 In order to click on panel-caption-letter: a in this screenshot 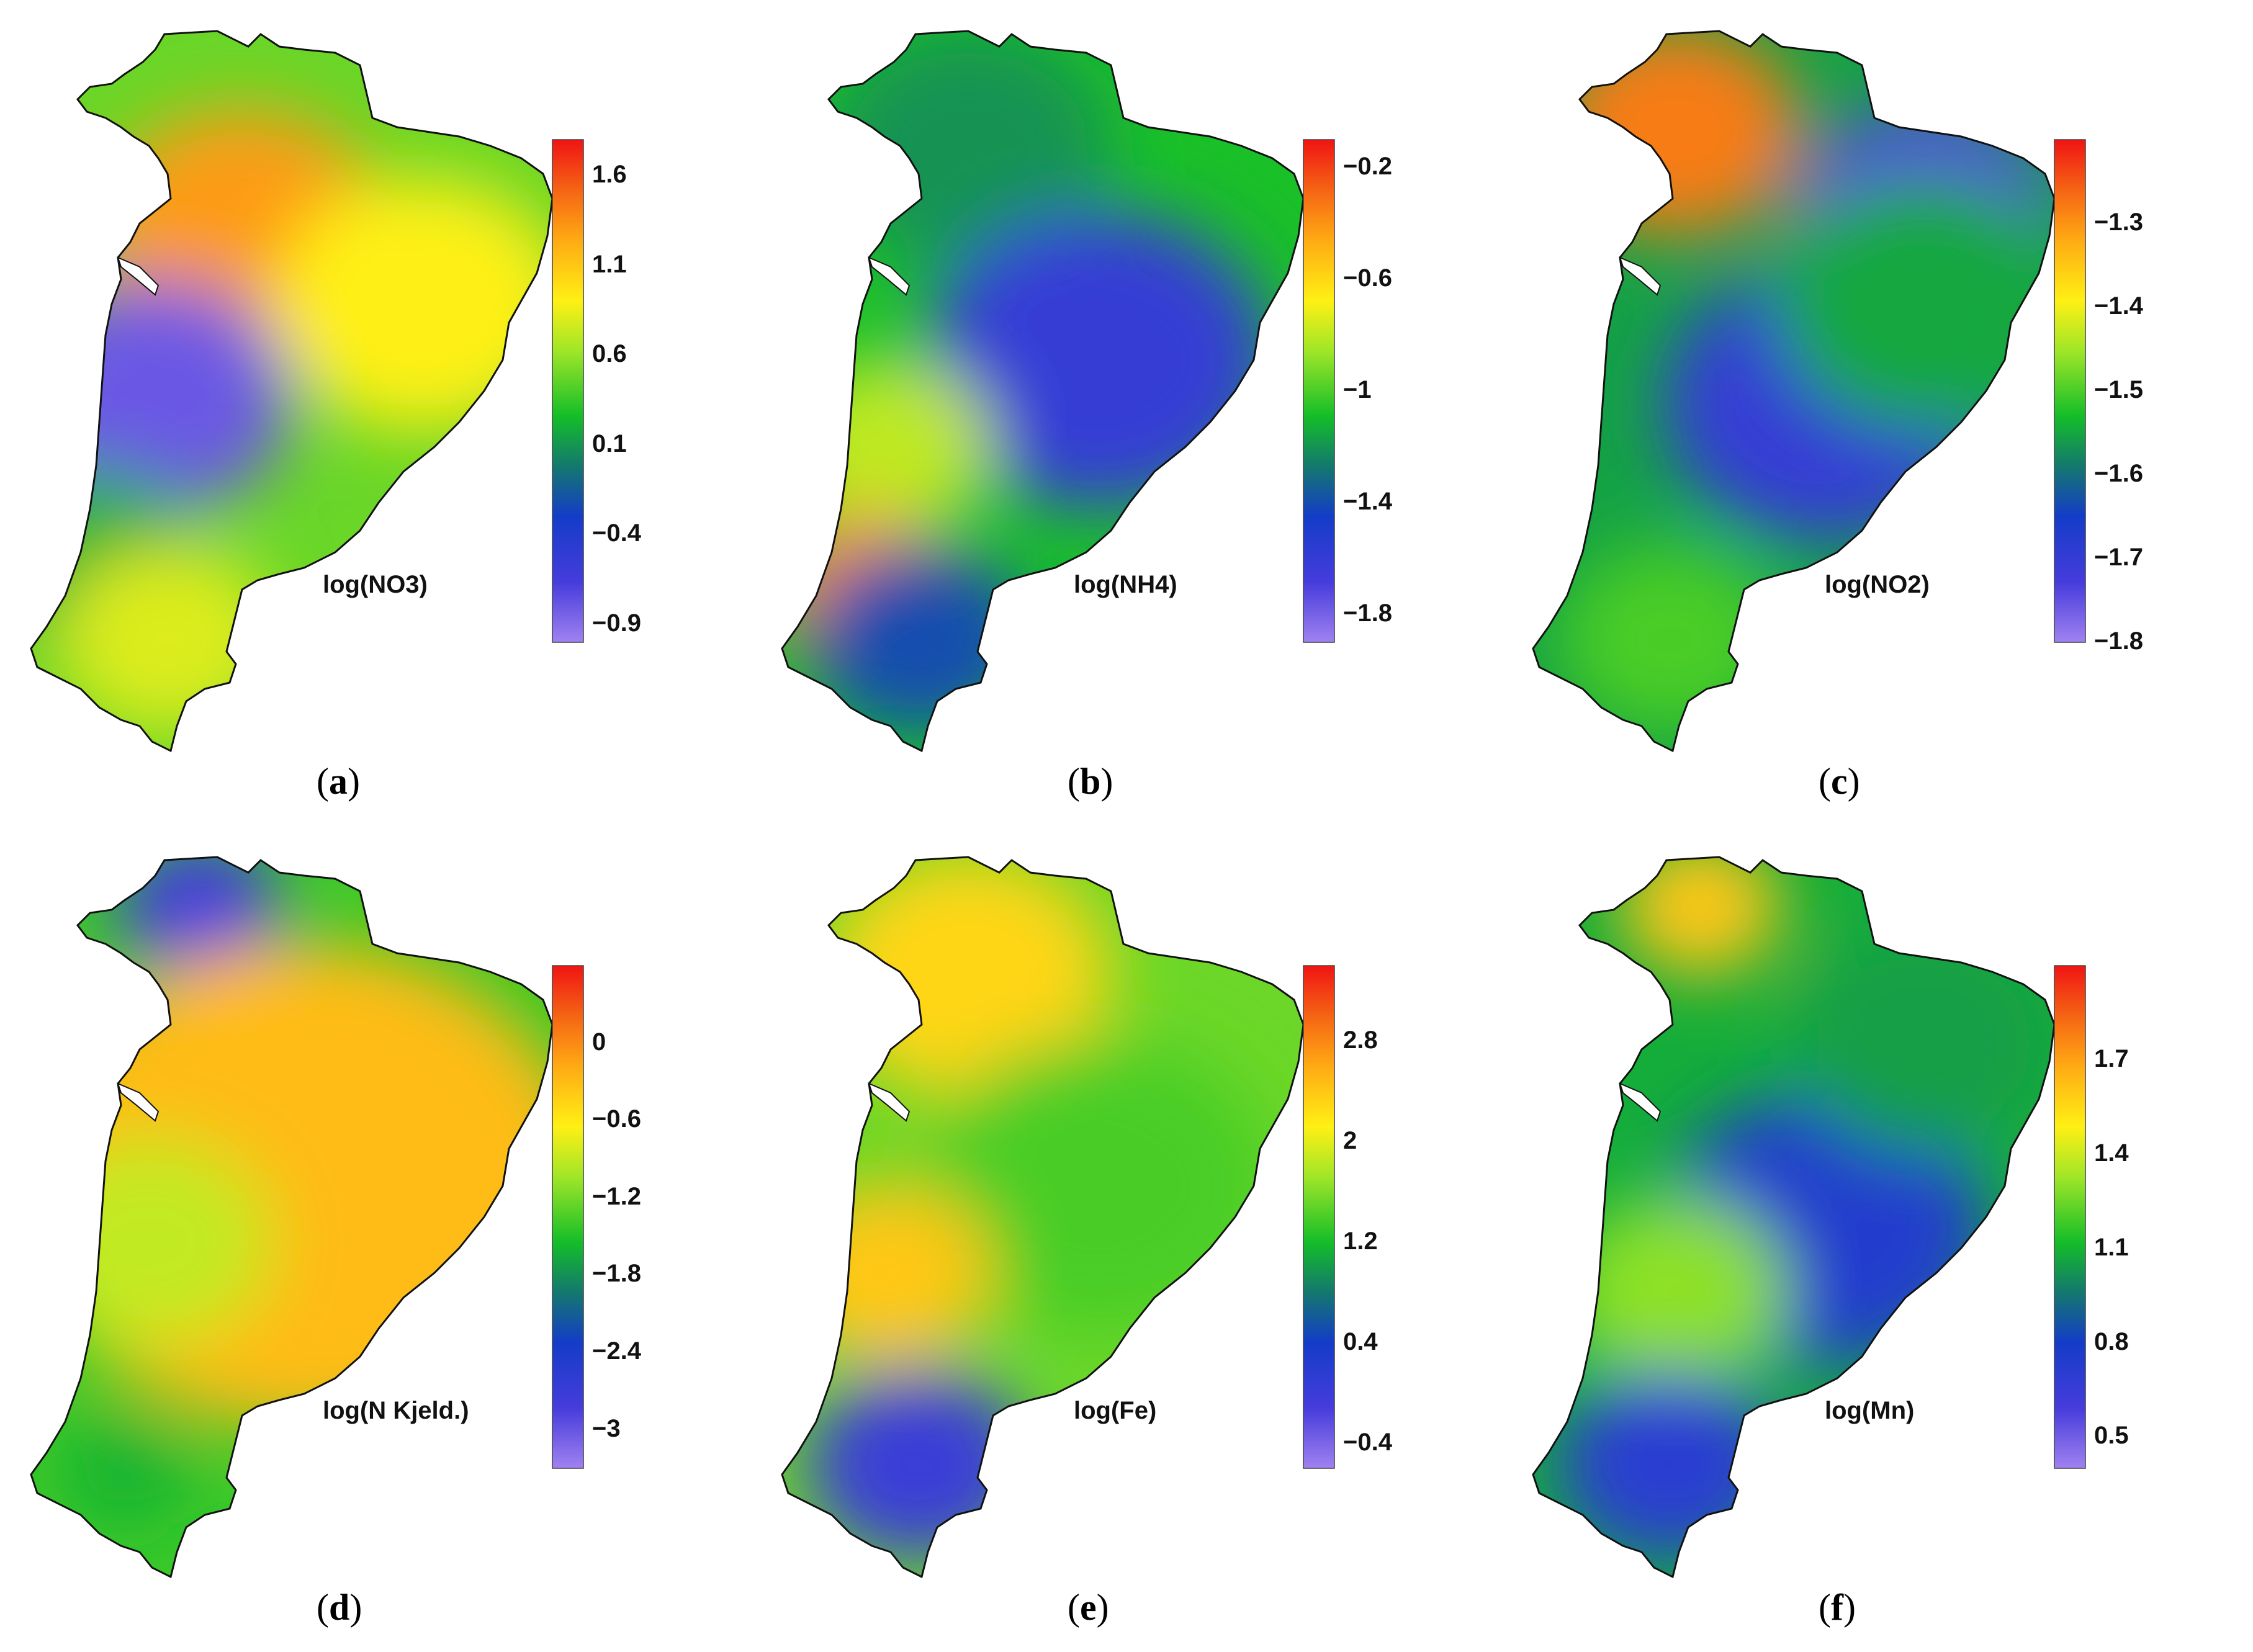, I will do `click(338, 781)`.